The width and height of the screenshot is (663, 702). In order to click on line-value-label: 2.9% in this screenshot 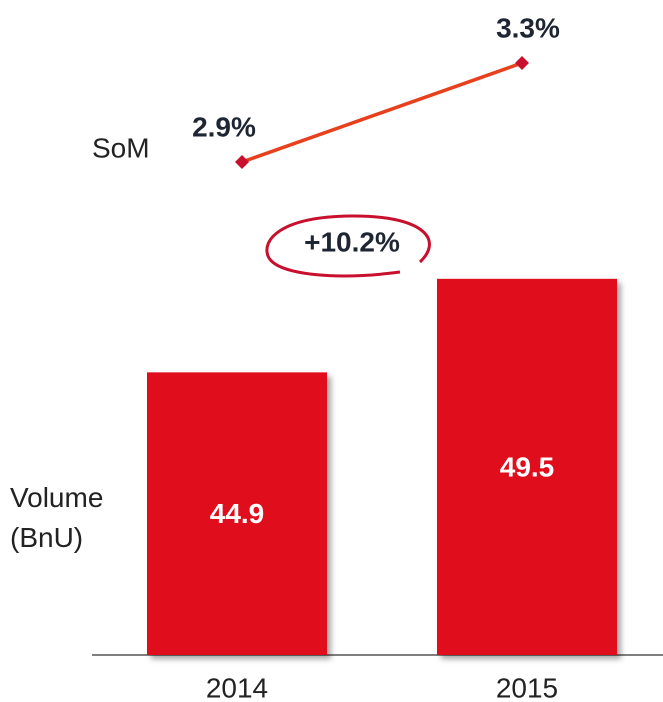, I will do `click(224, 126)`.